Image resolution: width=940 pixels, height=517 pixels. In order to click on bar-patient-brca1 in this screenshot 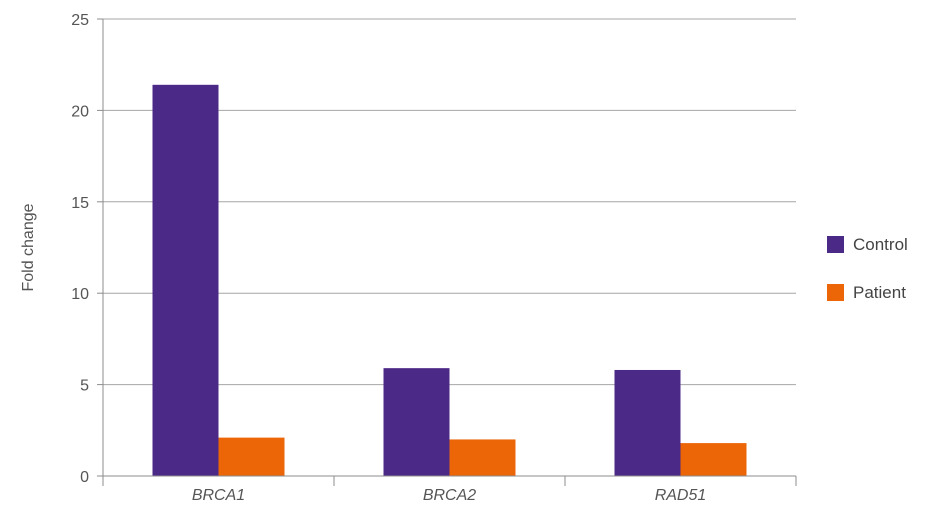, I will do `click(251, 456)`.